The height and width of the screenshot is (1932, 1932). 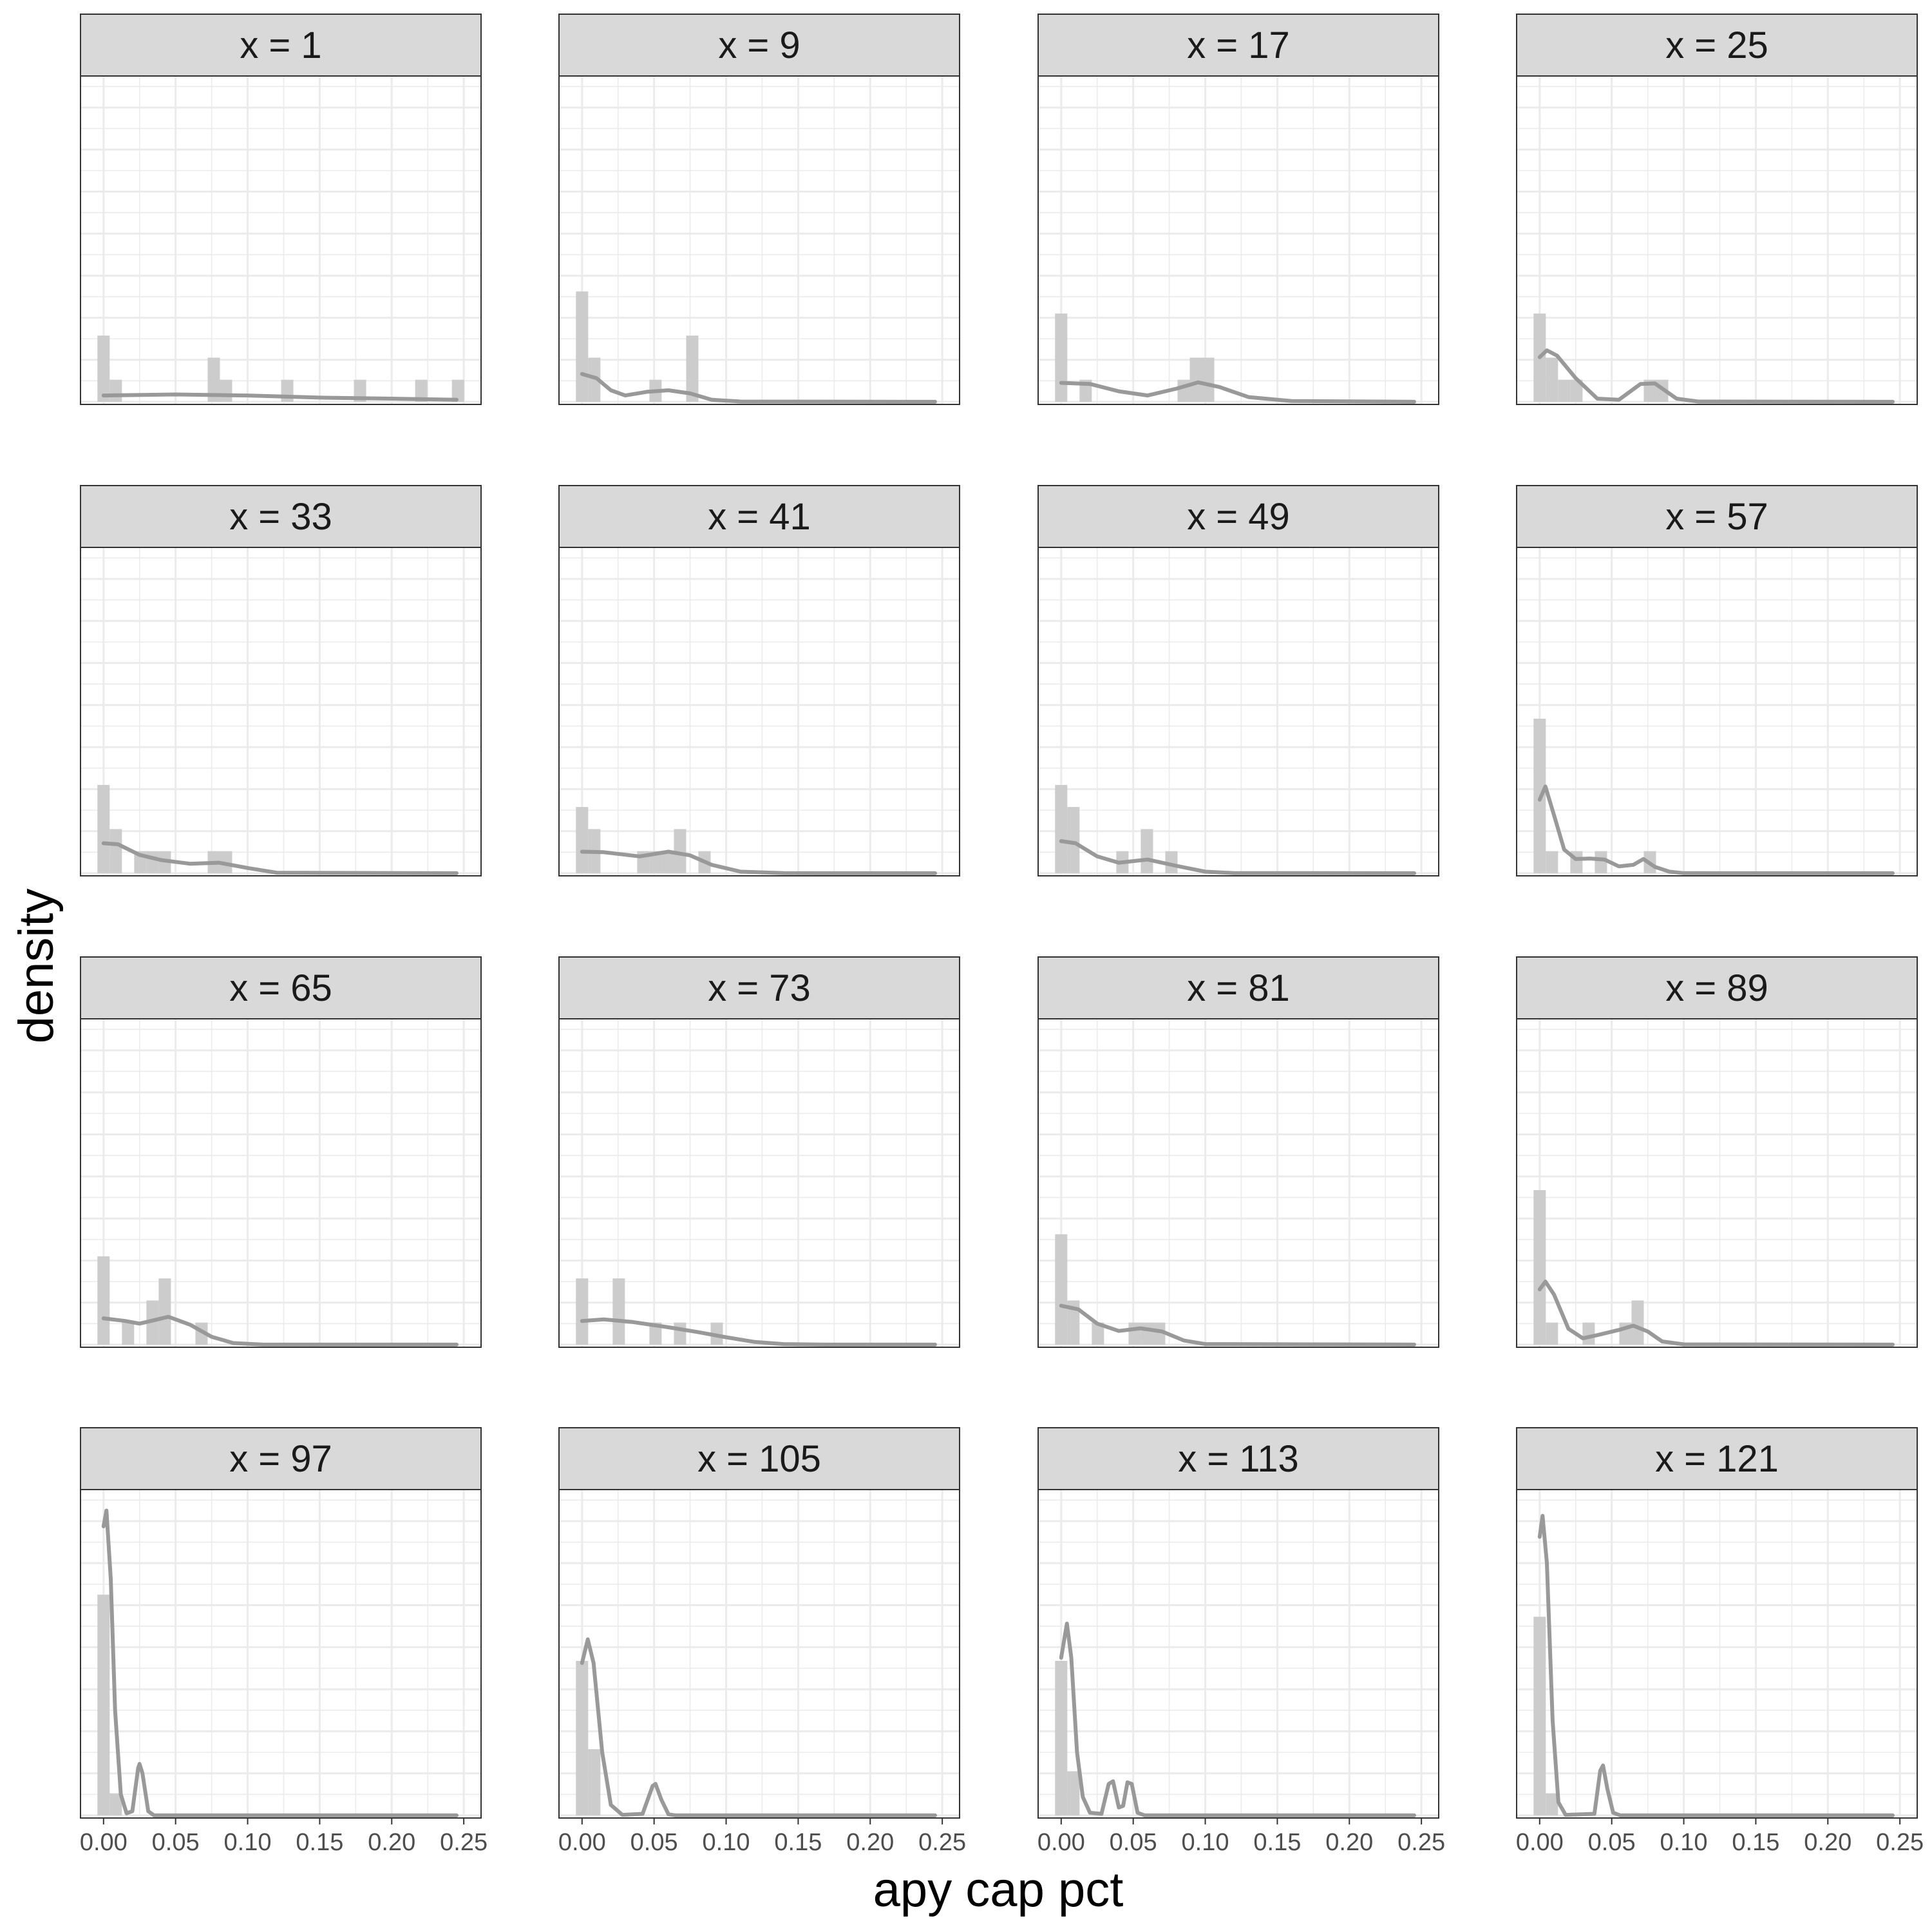 What do you see at coordinates (1238, 45) in the screenshot?
I see `facet-strip-label: x = 17` at bounding box center [1238, 45].